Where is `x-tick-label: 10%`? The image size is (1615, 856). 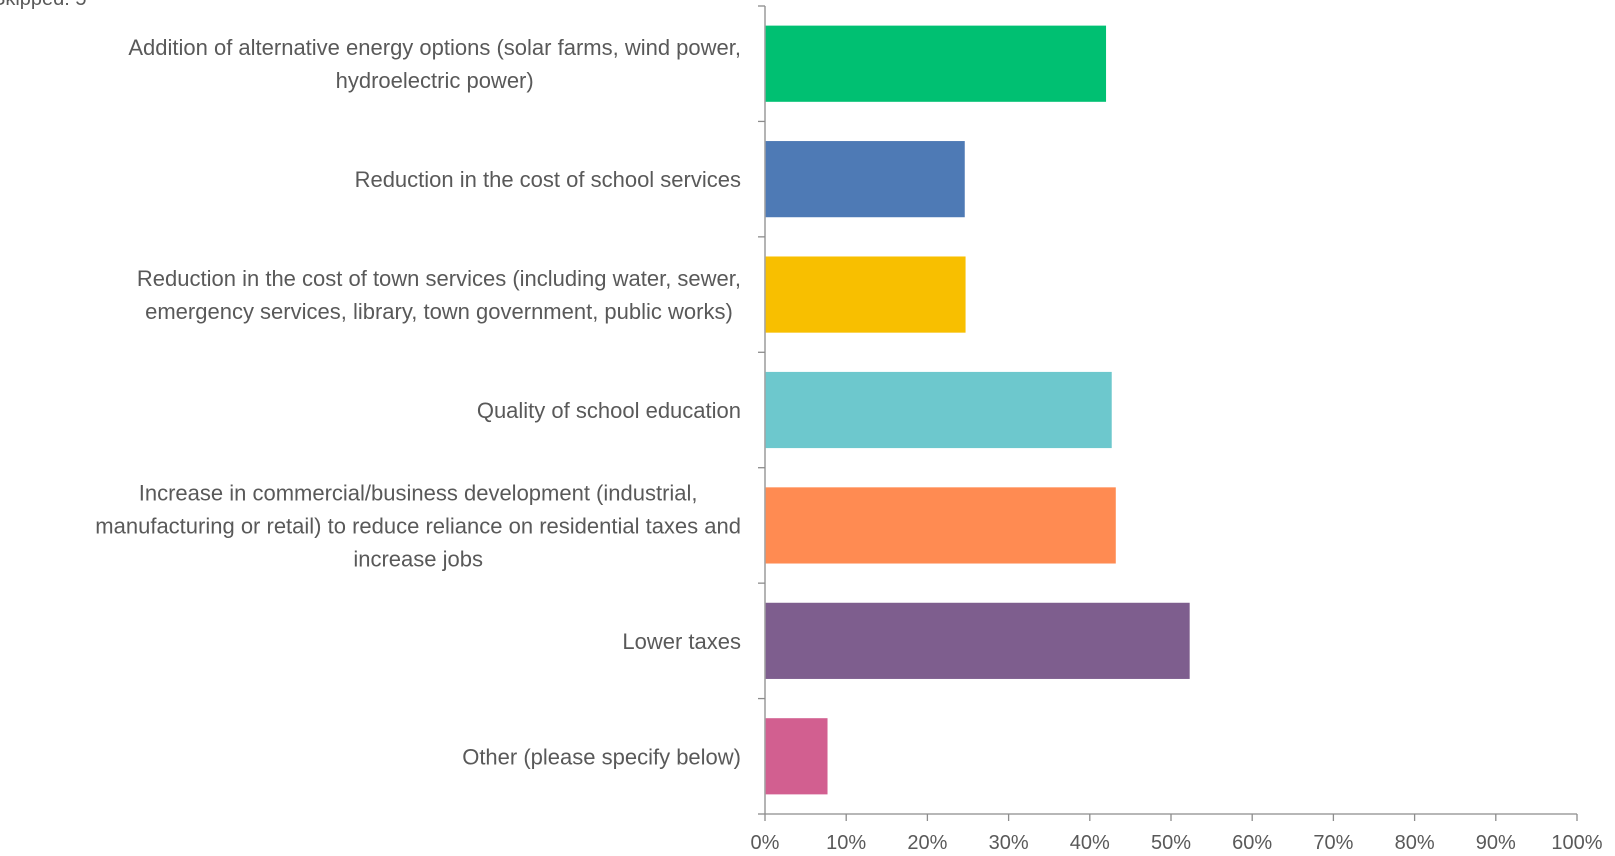
x-tick-label: 10% is located at coordinates (846, 843).